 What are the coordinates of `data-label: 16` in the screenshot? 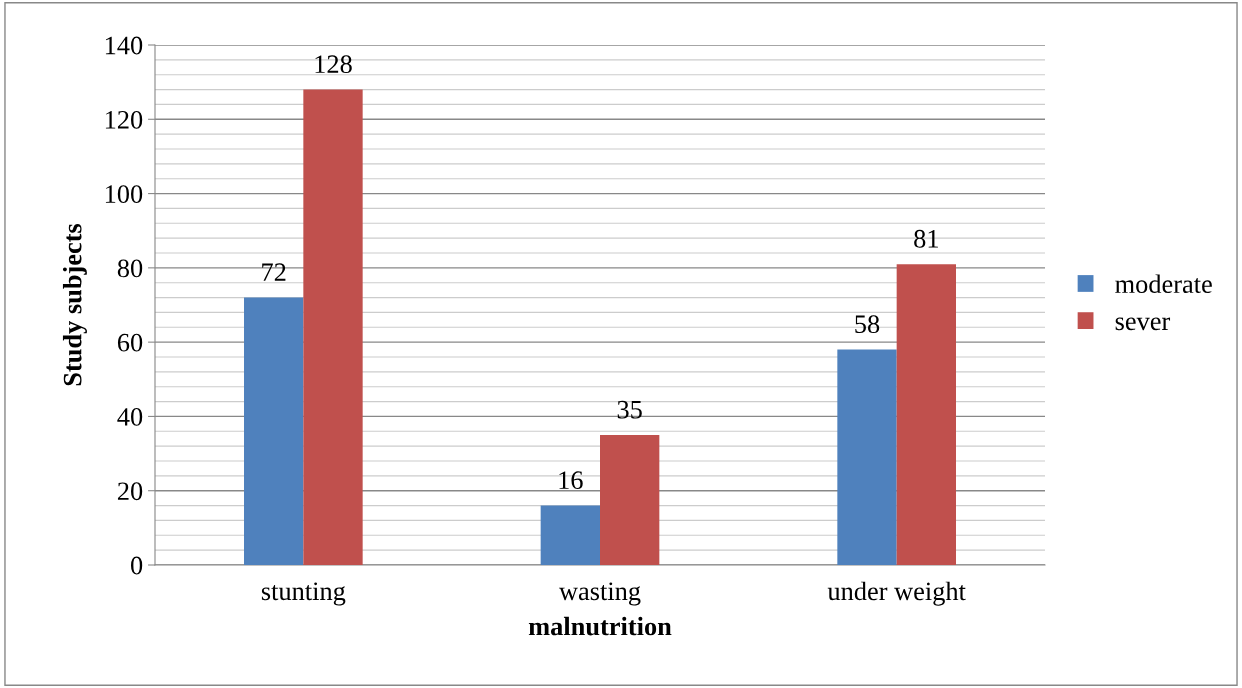 It's located at (571, 480).